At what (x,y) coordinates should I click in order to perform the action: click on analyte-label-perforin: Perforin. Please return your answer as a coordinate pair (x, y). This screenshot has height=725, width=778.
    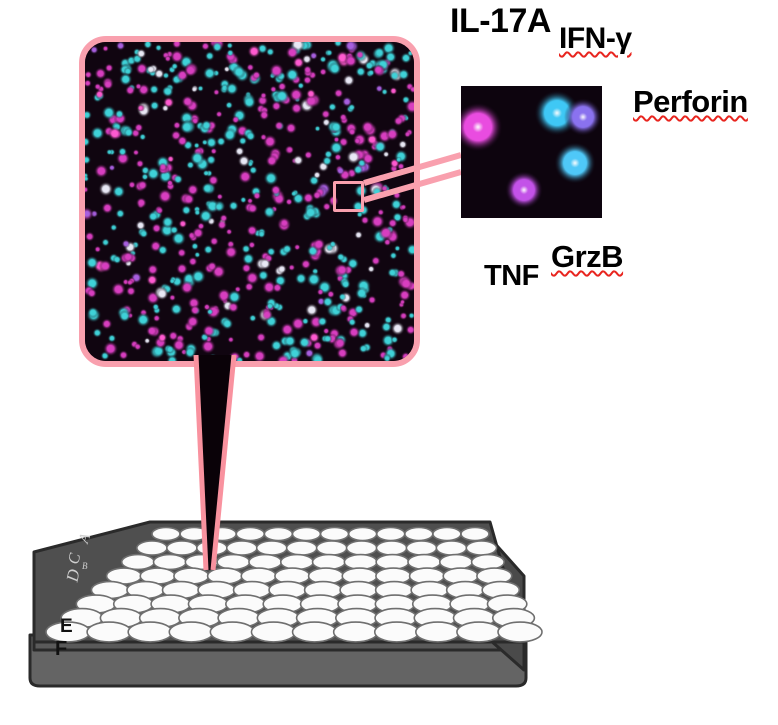
    Looking at the image, I should click on (690, 101).